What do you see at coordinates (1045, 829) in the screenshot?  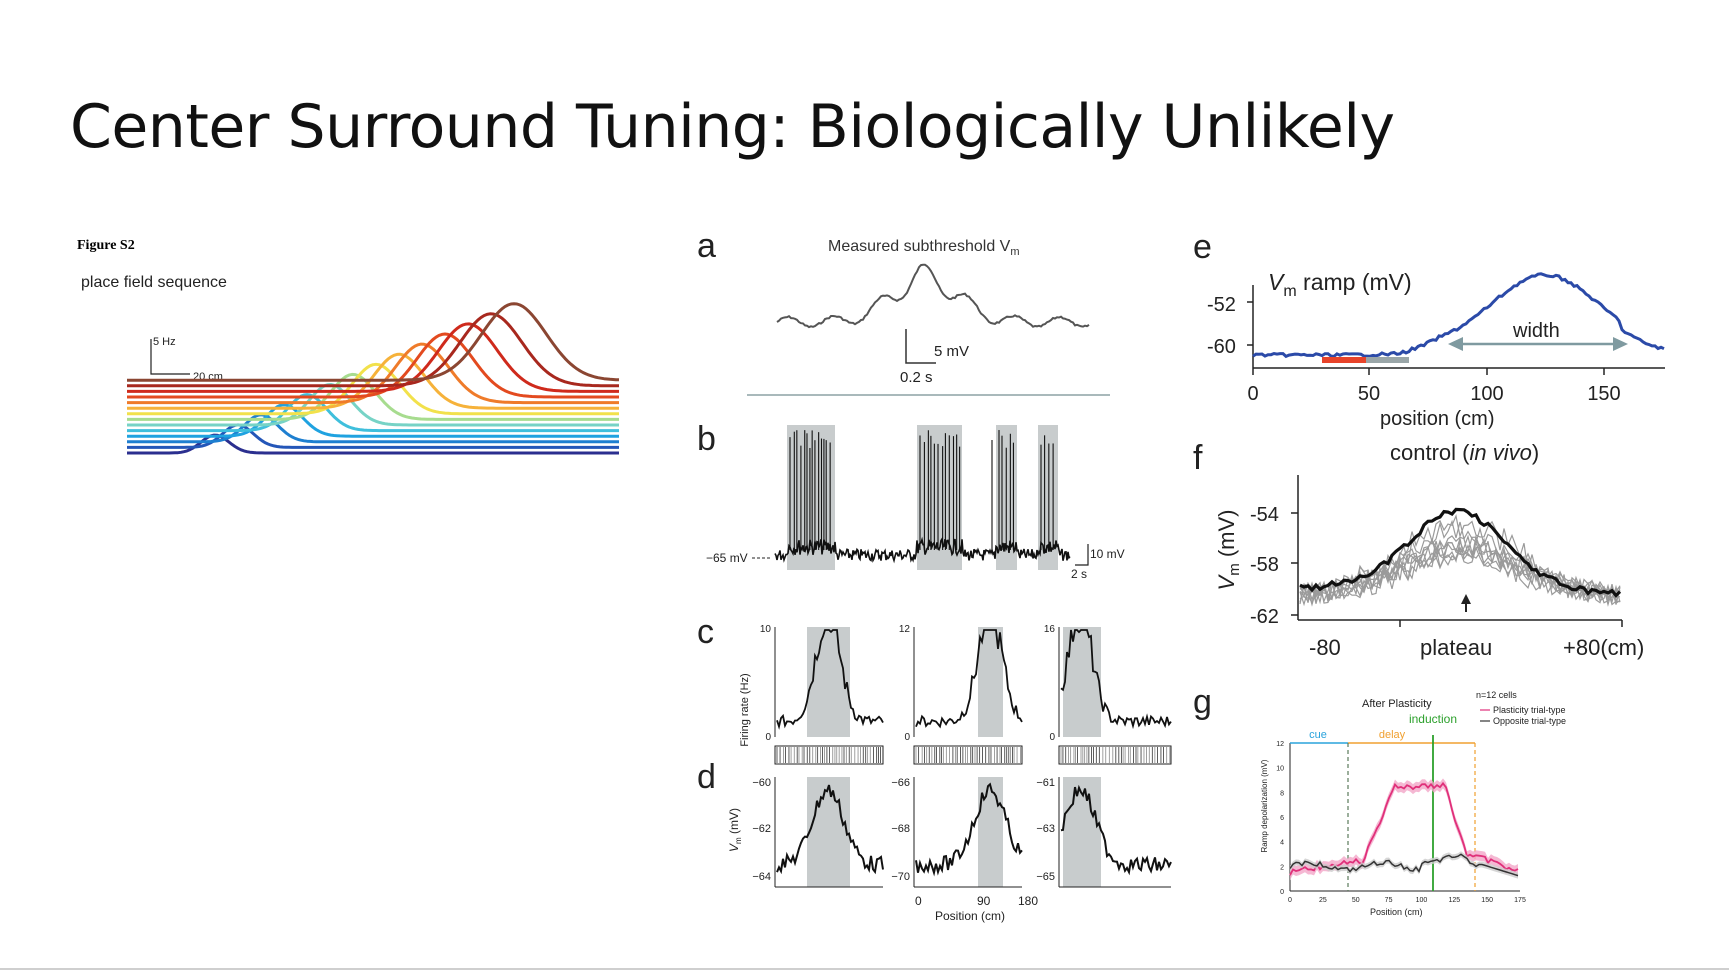 I see `d-ytick: −63` at bounding box center [1045, 829].